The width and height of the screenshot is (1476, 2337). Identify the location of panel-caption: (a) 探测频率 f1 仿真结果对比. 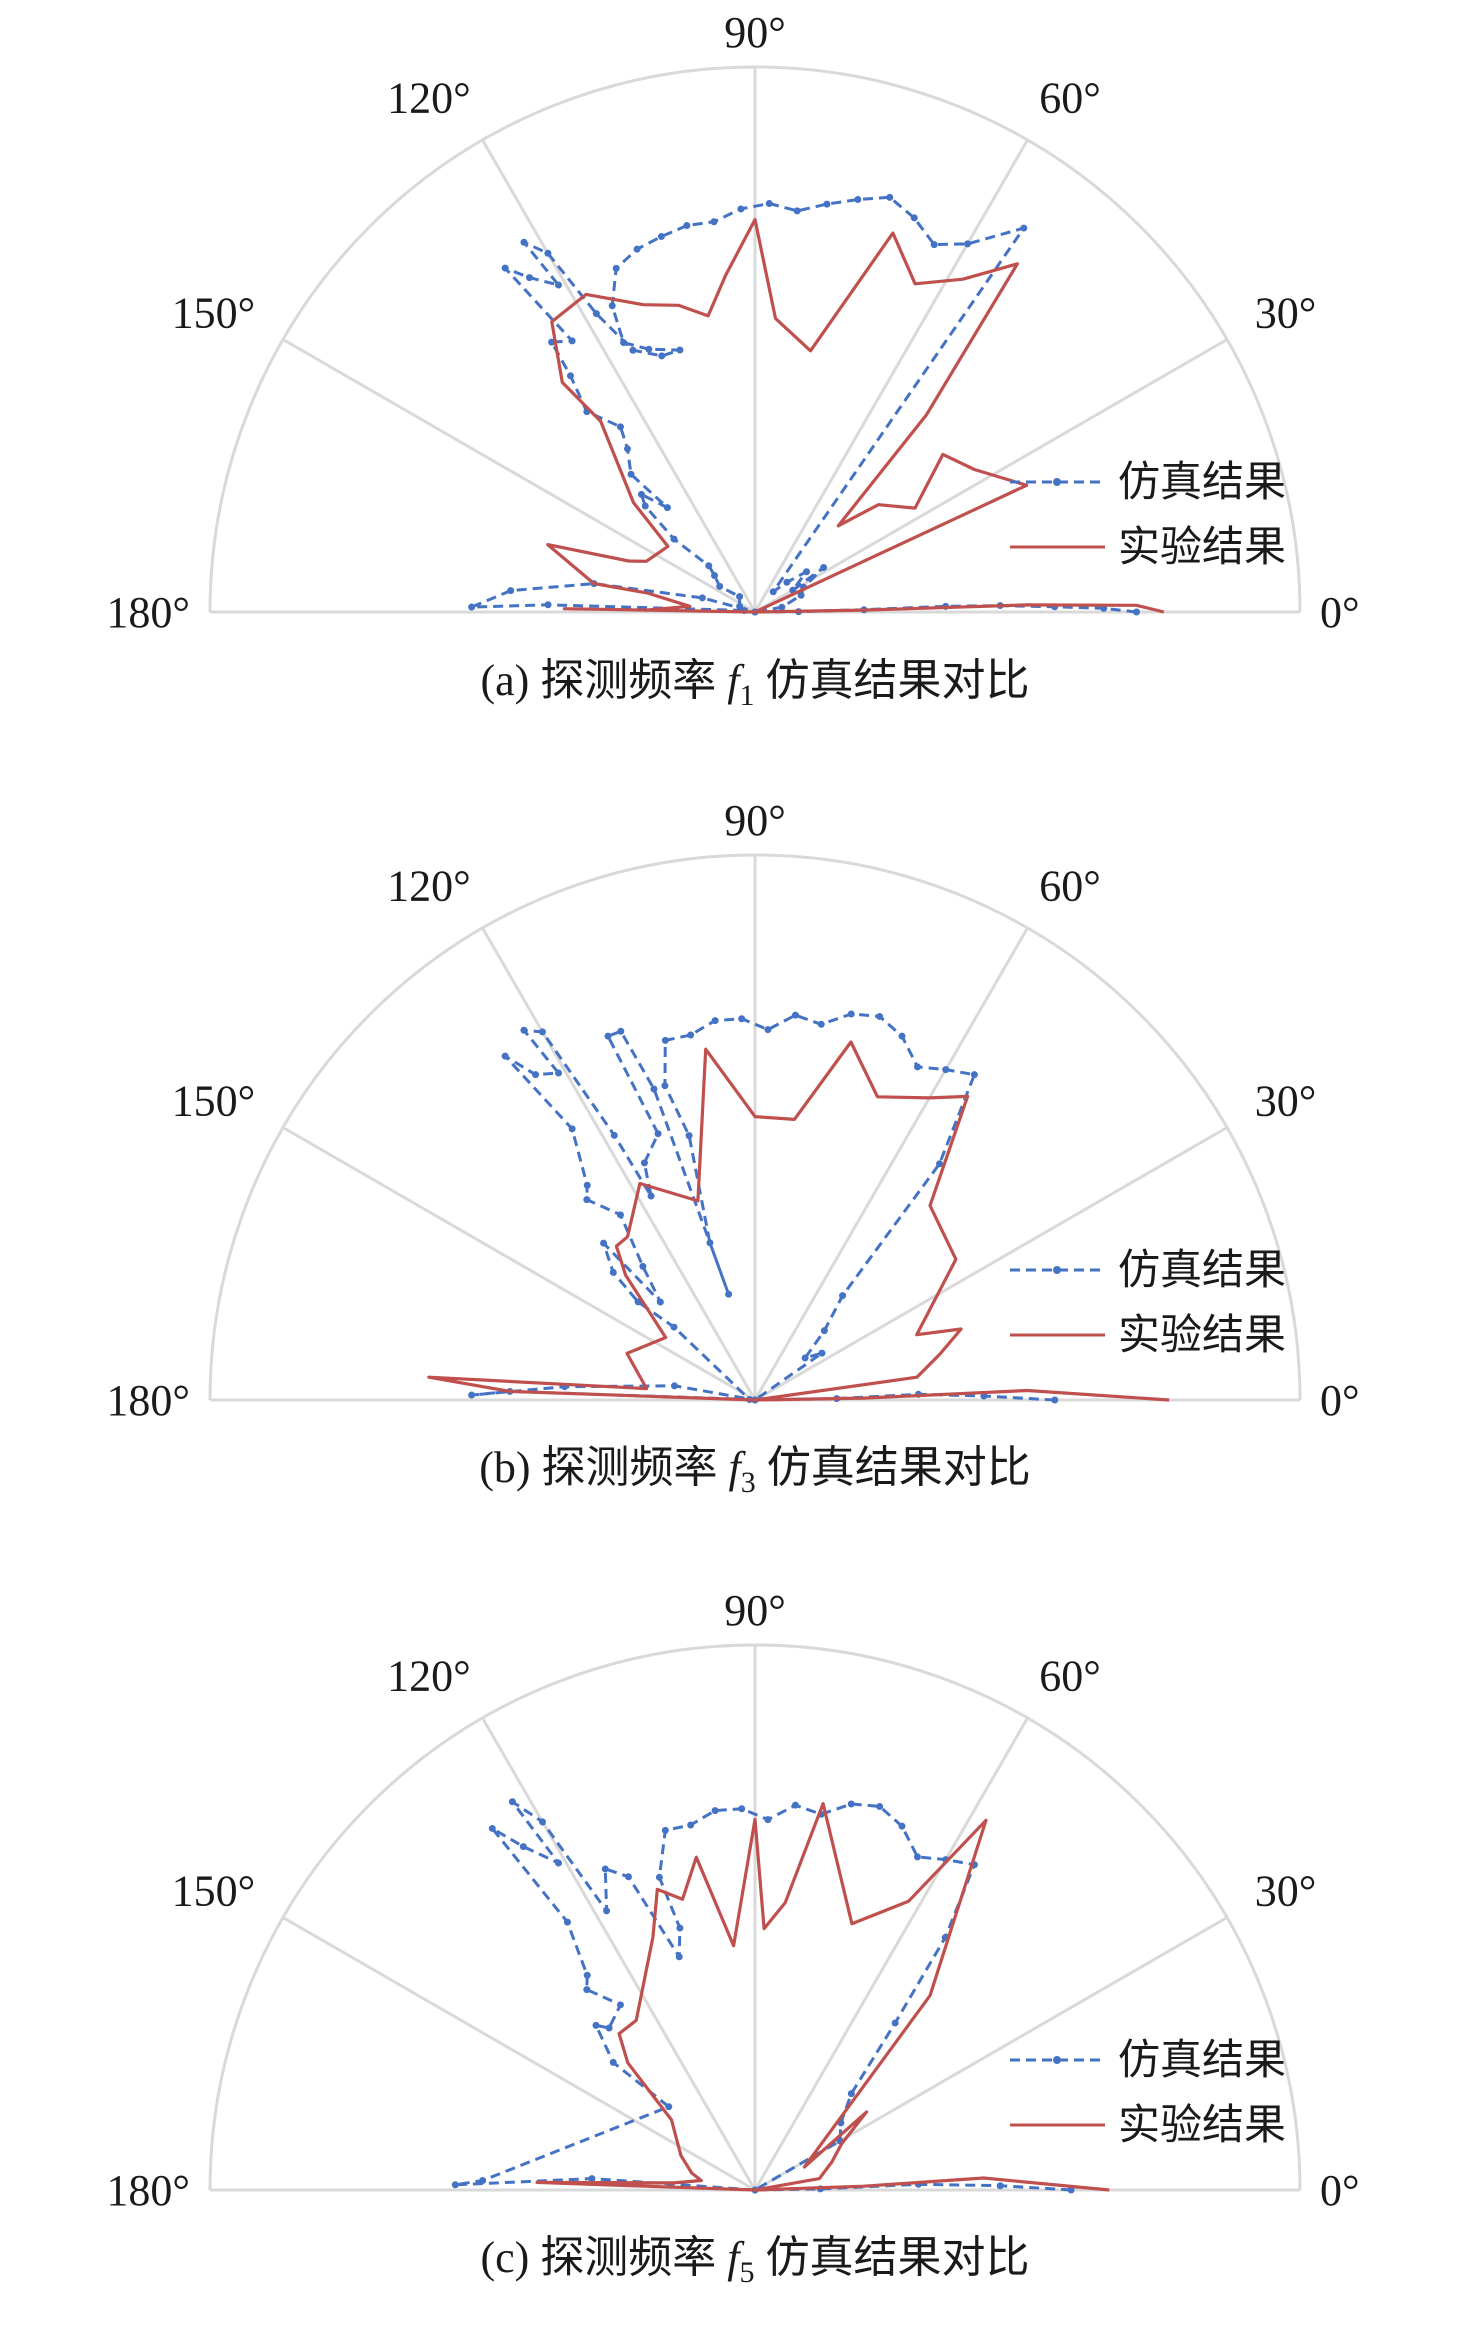
(754, 684).